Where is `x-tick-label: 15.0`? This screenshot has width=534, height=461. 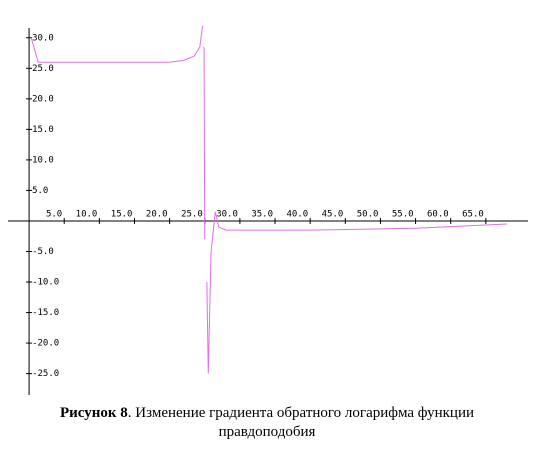
x-tick-label: 15.0 is located at coordinates (122, 214).